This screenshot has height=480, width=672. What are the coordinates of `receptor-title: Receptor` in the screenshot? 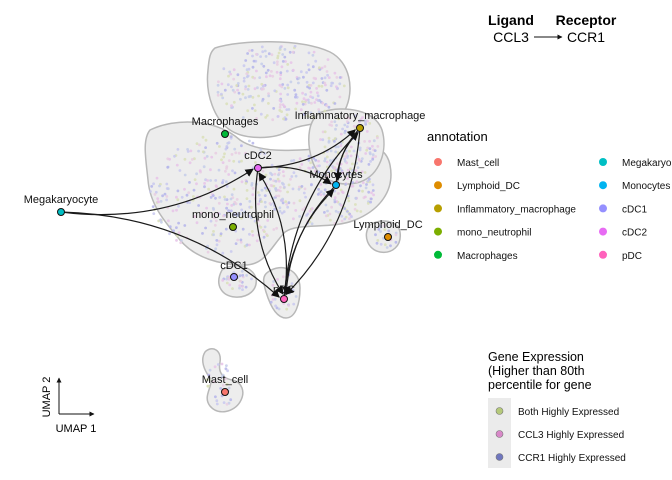 It's located at (586, 20).